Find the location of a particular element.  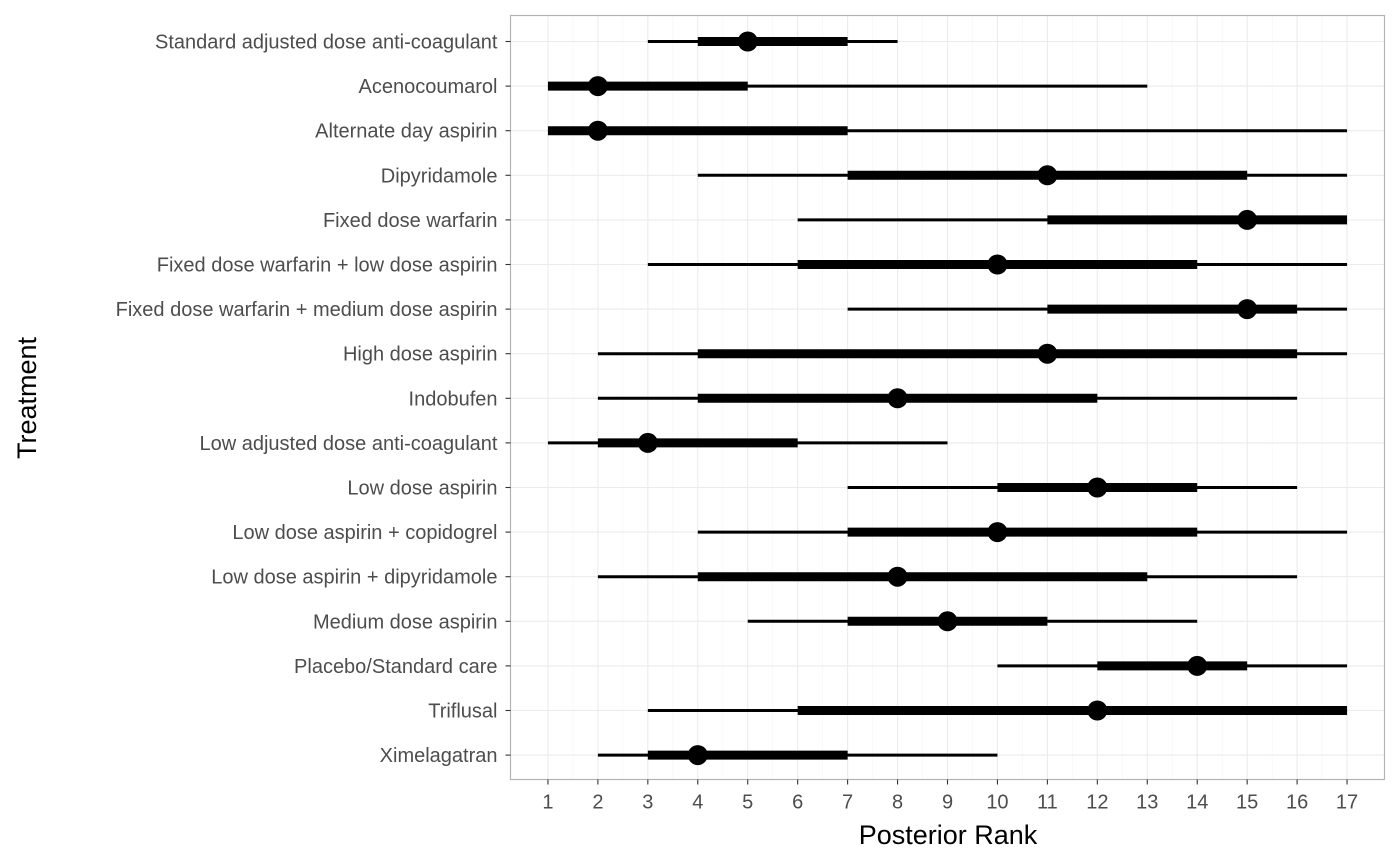

x-tick-label: 15 is located at coordinates (1247, 803).